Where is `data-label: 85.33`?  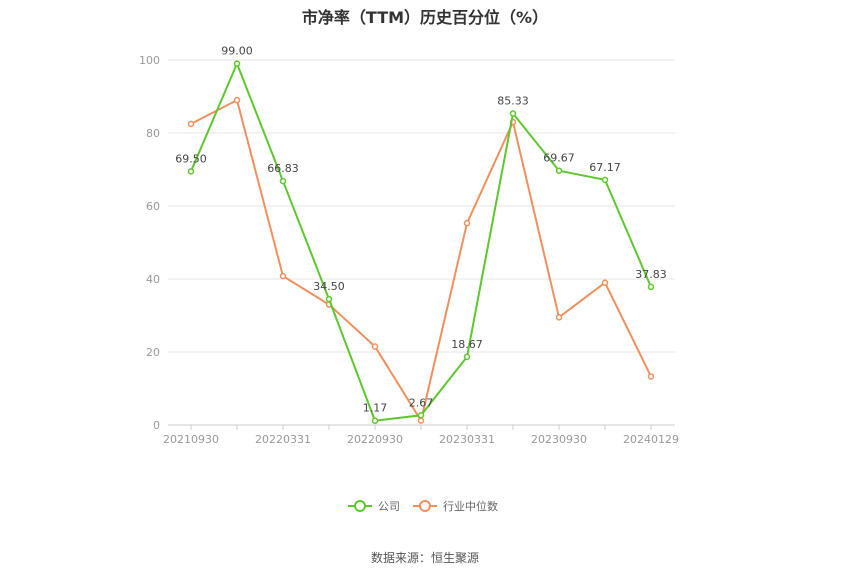 data-label: 85.33 is located at coordinates (513, 101).